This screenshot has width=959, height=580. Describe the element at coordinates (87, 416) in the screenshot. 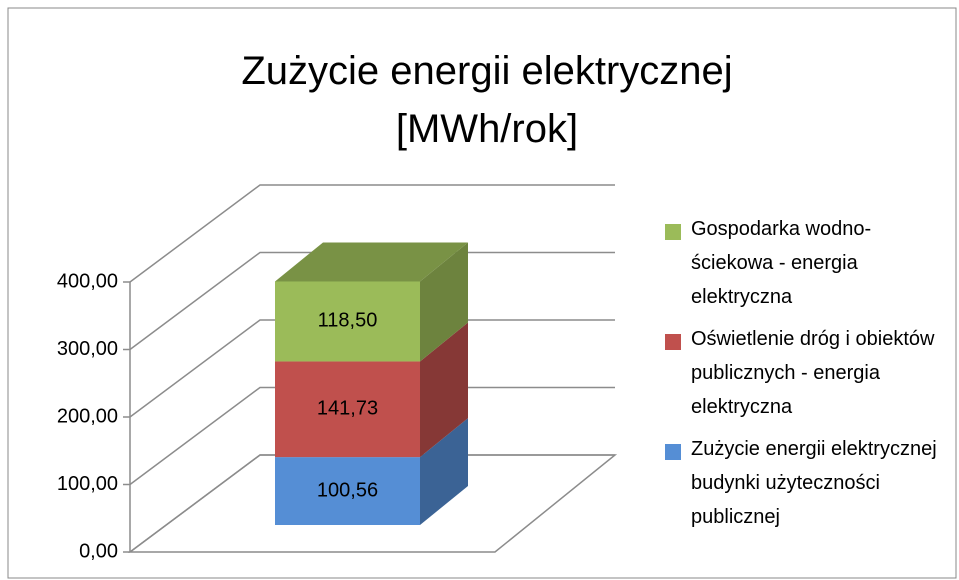

I see `y-tick-label: 200,00` at that location.